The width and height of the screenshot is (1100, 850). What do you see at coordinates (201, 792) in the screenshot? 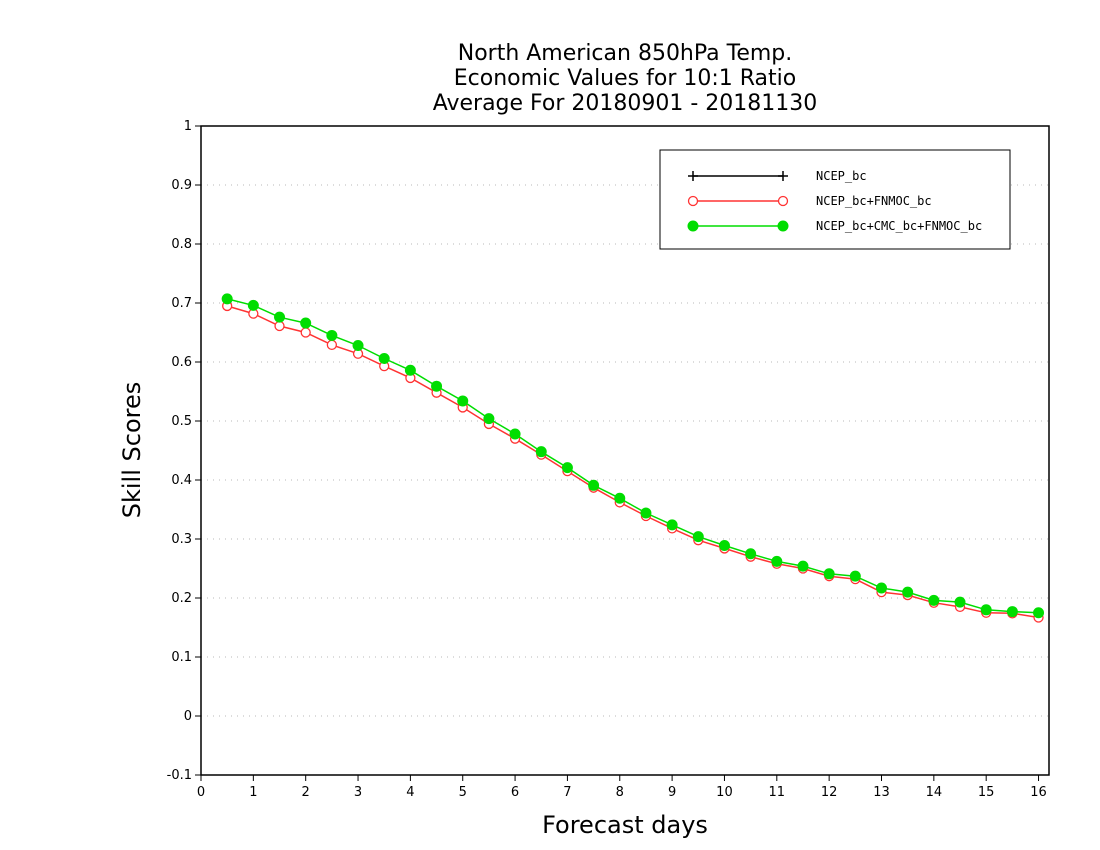
I see `x-tick-label: 0` at bounding box center [201, 792].